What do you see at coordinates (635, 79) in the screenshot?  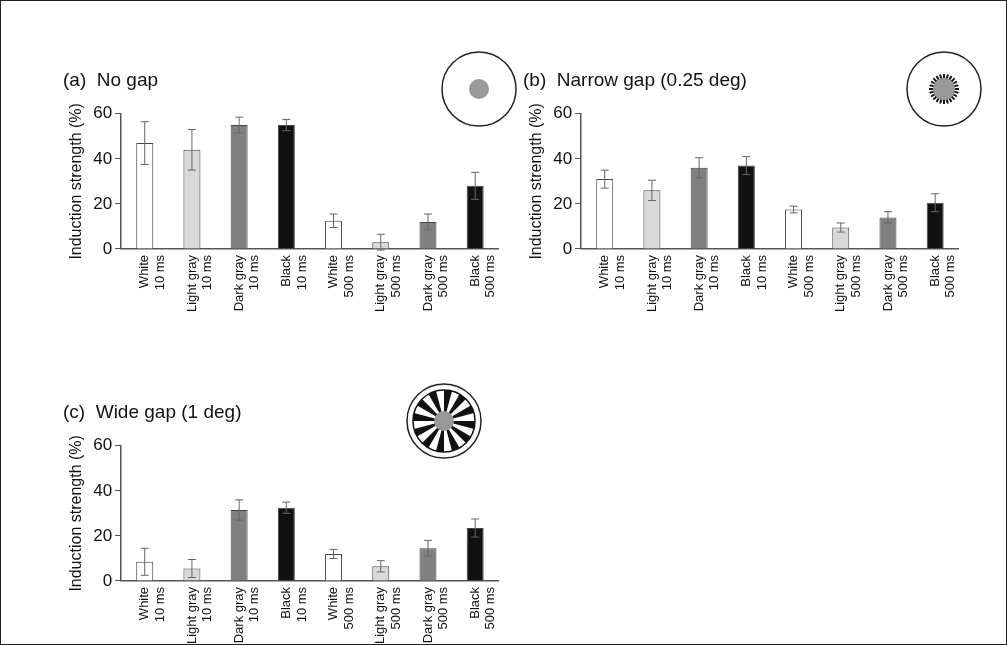 I see `chart-title: (b) Narrow gap (0.25 deg)` at bounding box center [635, 79].